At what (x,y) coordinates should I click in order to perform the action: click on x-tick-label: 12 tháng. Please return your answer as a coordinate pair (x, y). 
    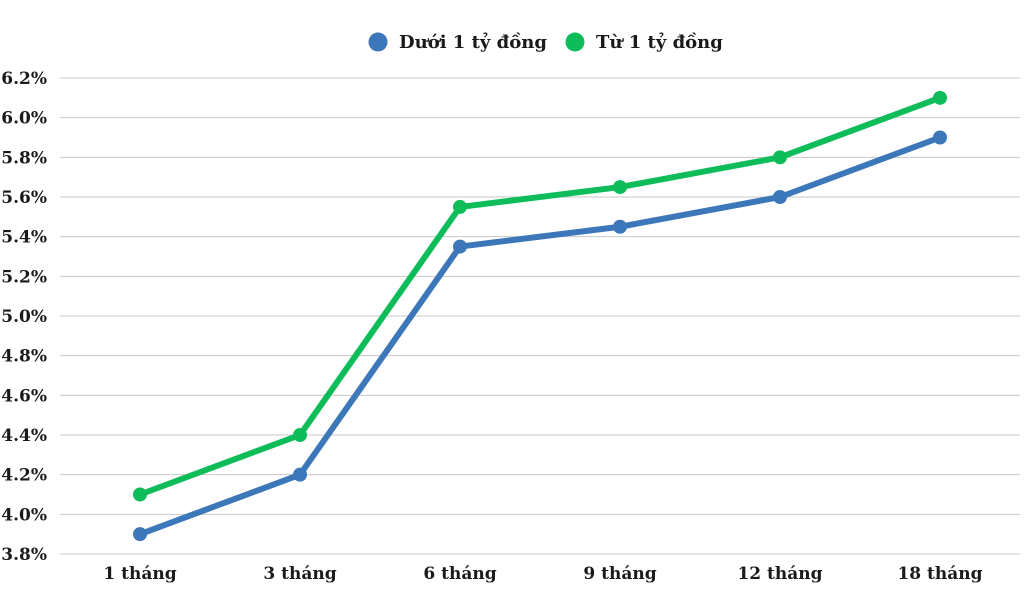
    Looking at the image, I should click on (779, 574).